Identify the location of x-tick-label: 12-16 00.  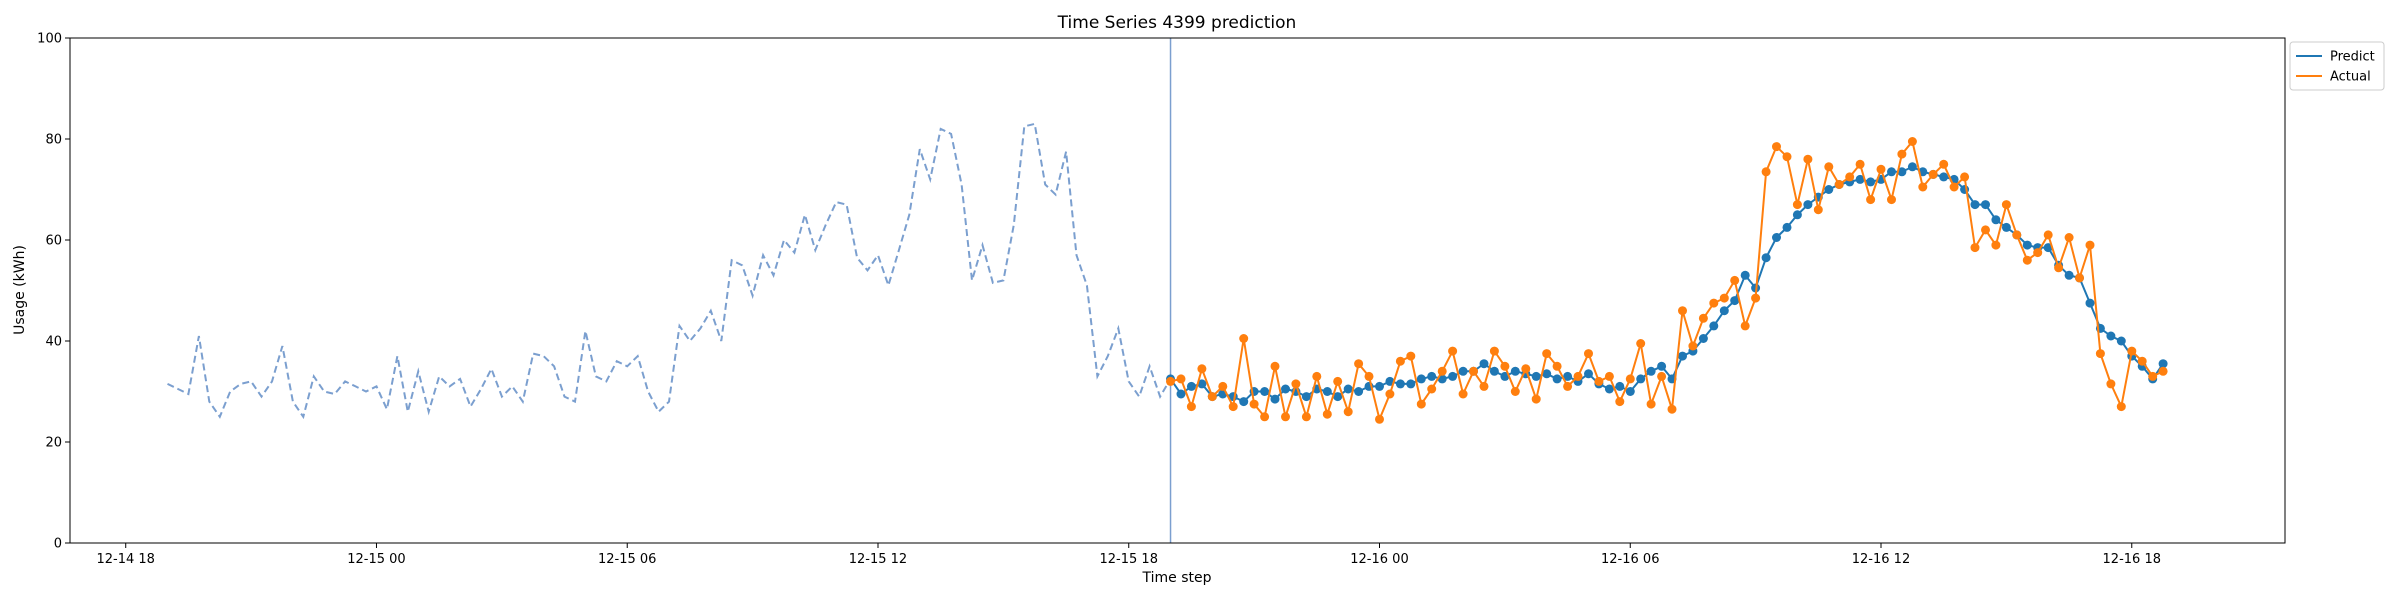
(1379, 559).